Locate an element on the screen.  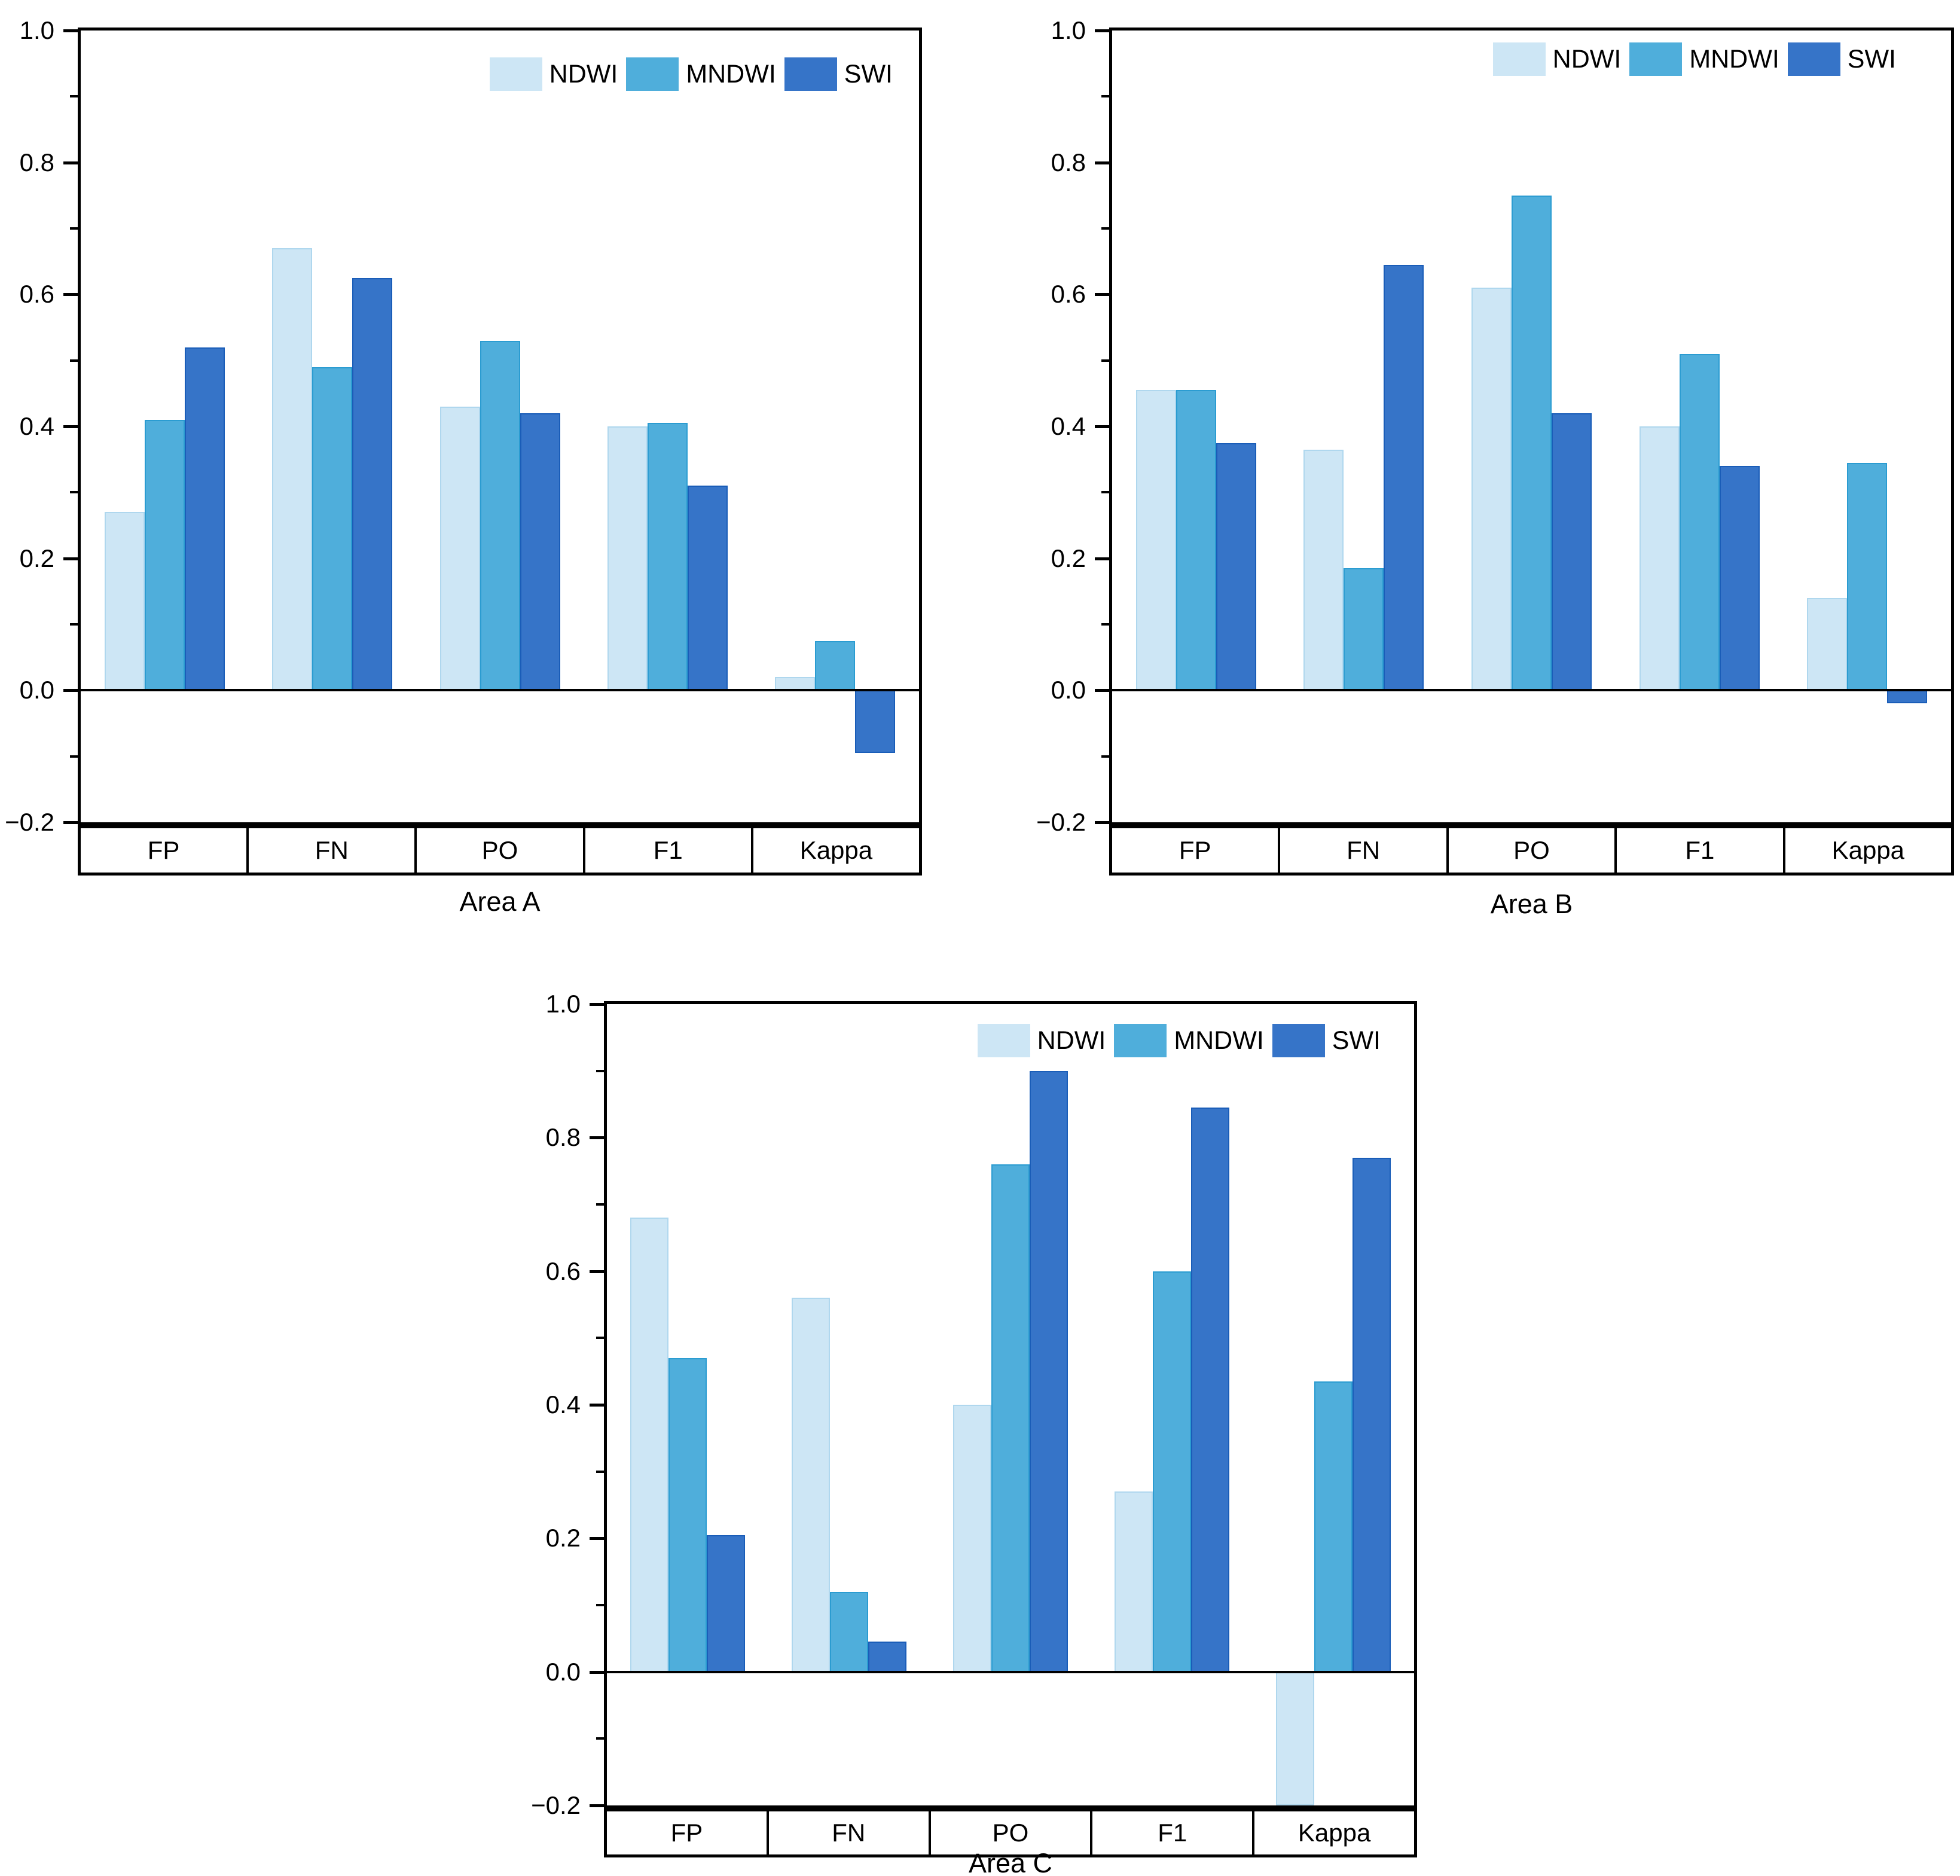
legend-label-ndwi: NDWI is located at coordinates (1071, 1040).